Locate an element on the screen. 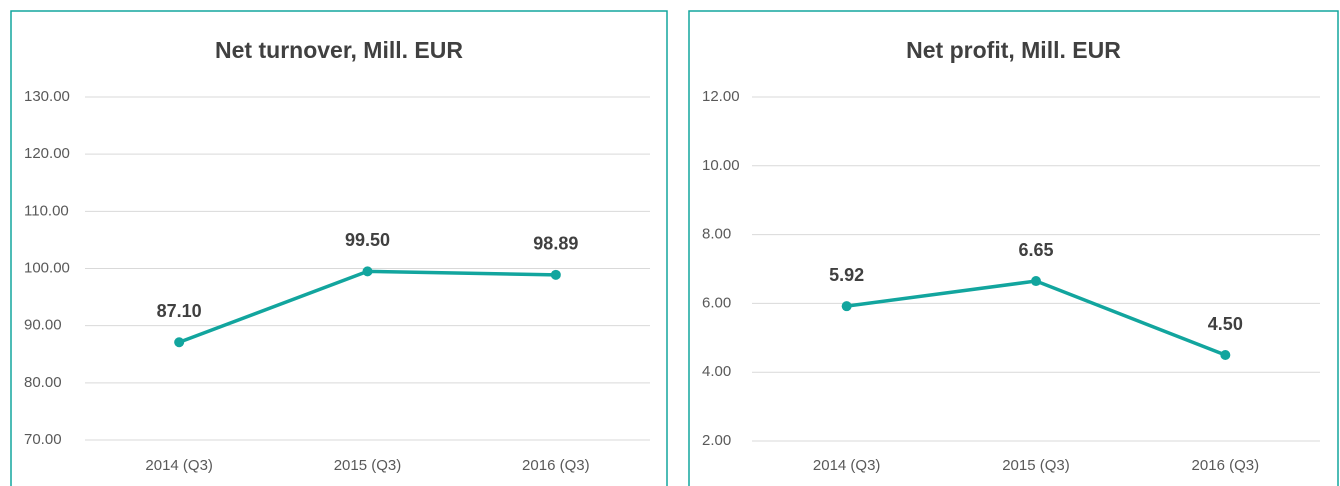  value-label: 87.10 is located at coordinates (179, 311).